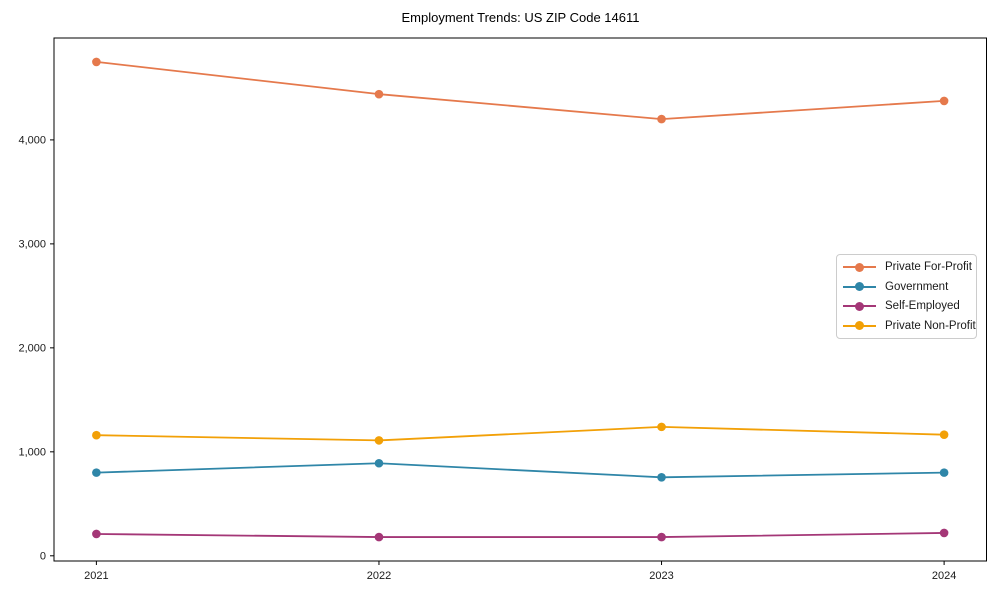 This screenshot has height=600, width=1000. Describe the element at coordinates (520, 17) in the screenshot. I see `chart-title: Employment Trends: US ZIP Code 14611` at that location.